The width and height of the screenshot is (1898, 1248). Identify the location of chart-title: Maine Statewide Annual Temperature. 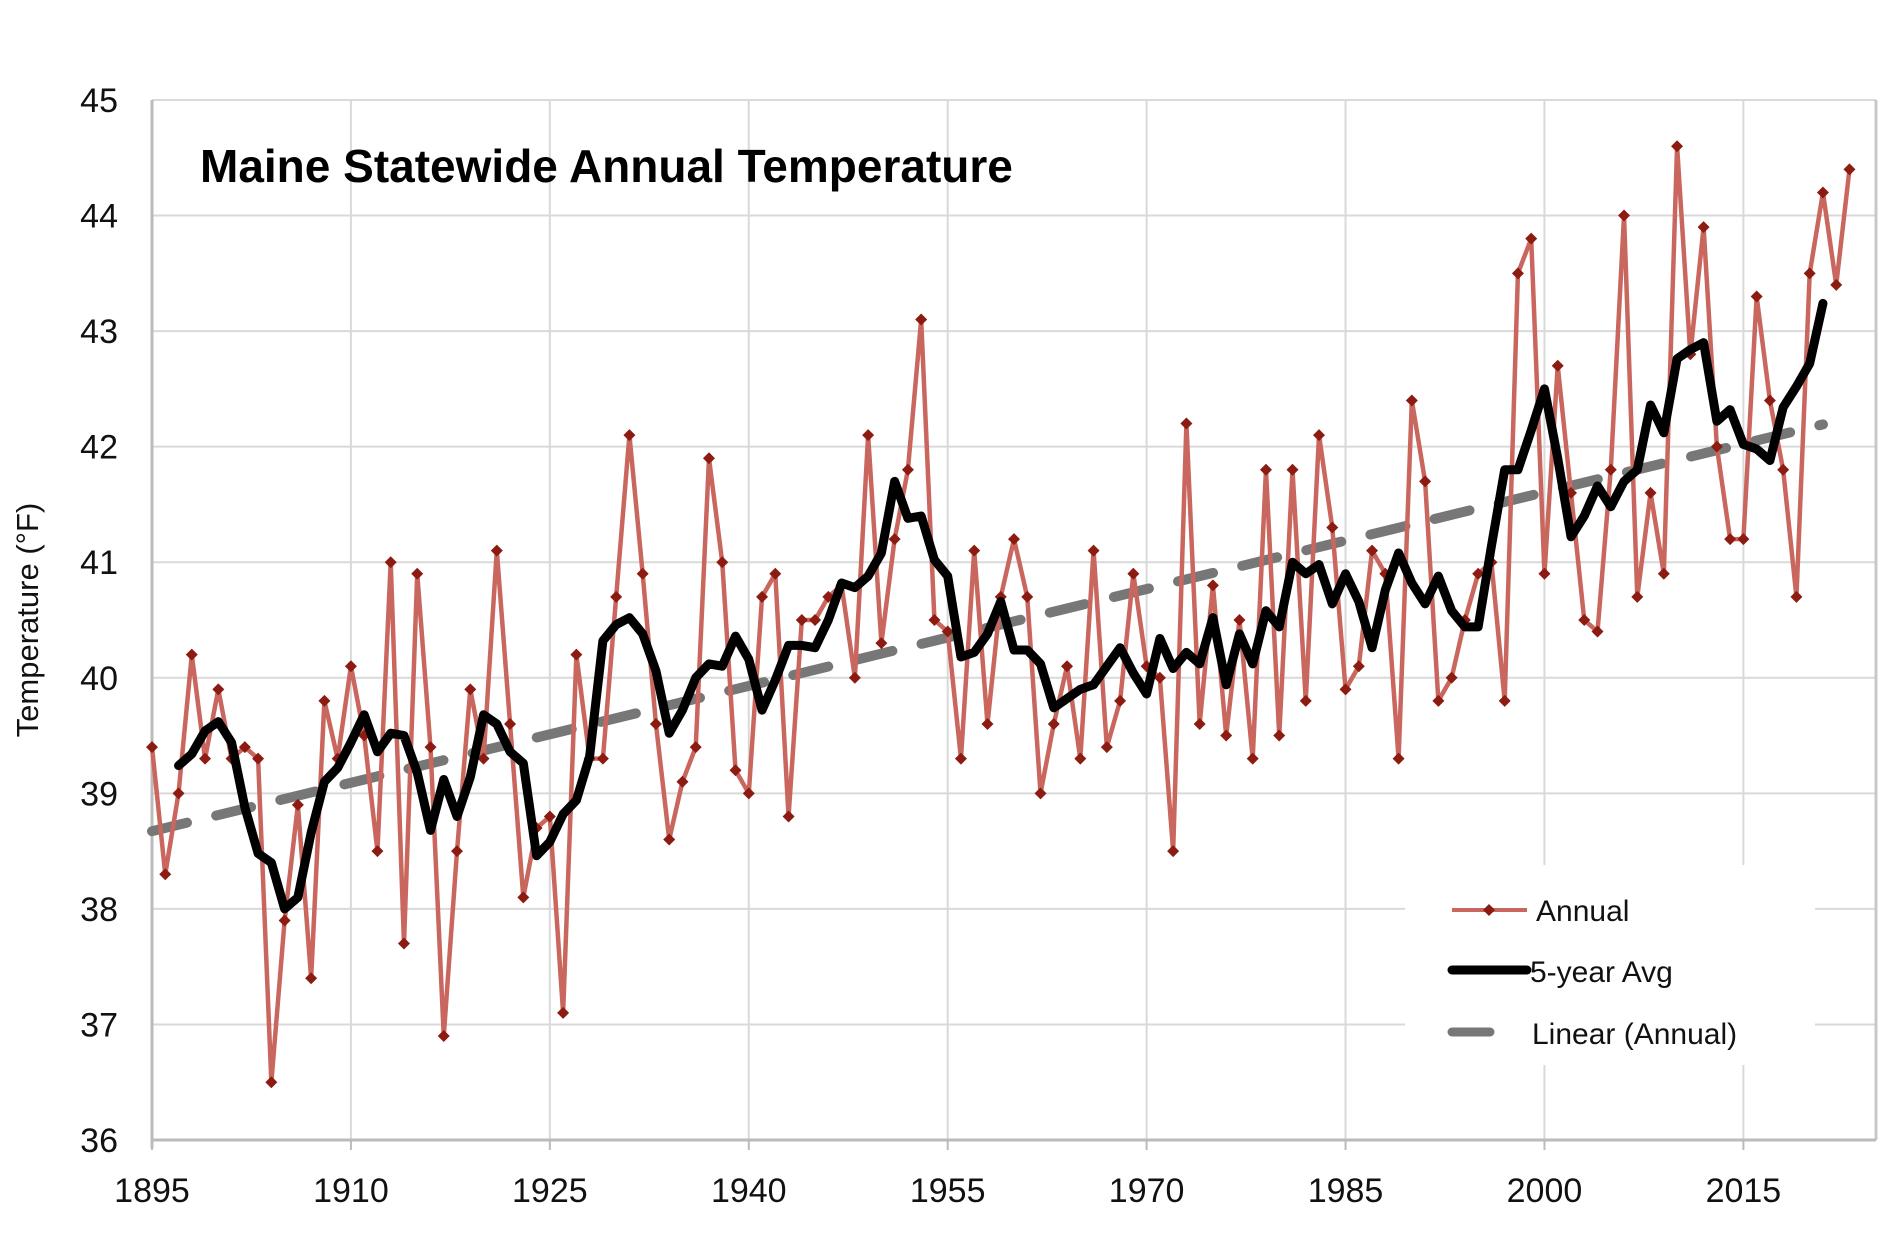
(606, 166).